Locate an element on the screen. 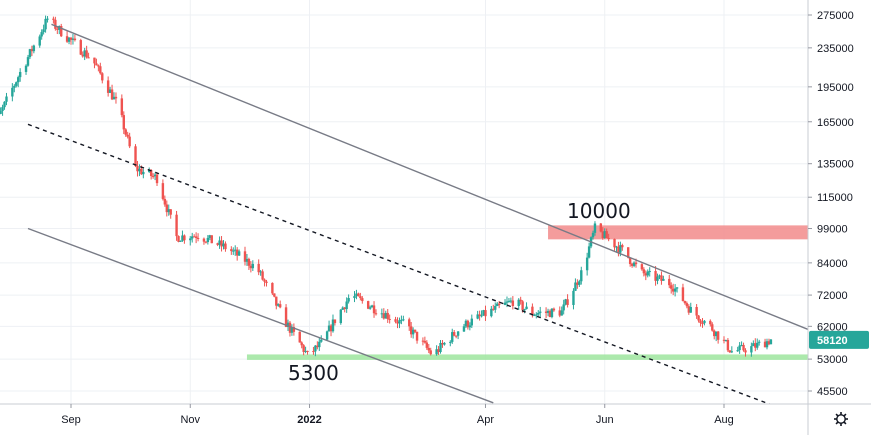 This screenshot has height=435, width=871. annotation-5300: 5300 is located at coordinates (313, 373).